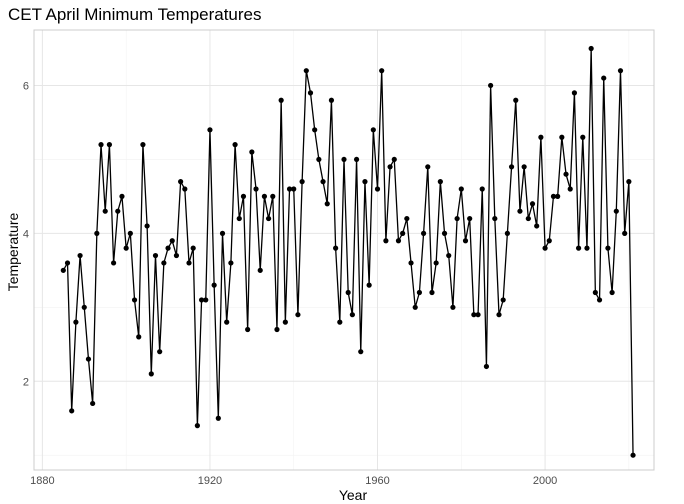  I want to click on x-tick-label: 2000, so click(545, 481).